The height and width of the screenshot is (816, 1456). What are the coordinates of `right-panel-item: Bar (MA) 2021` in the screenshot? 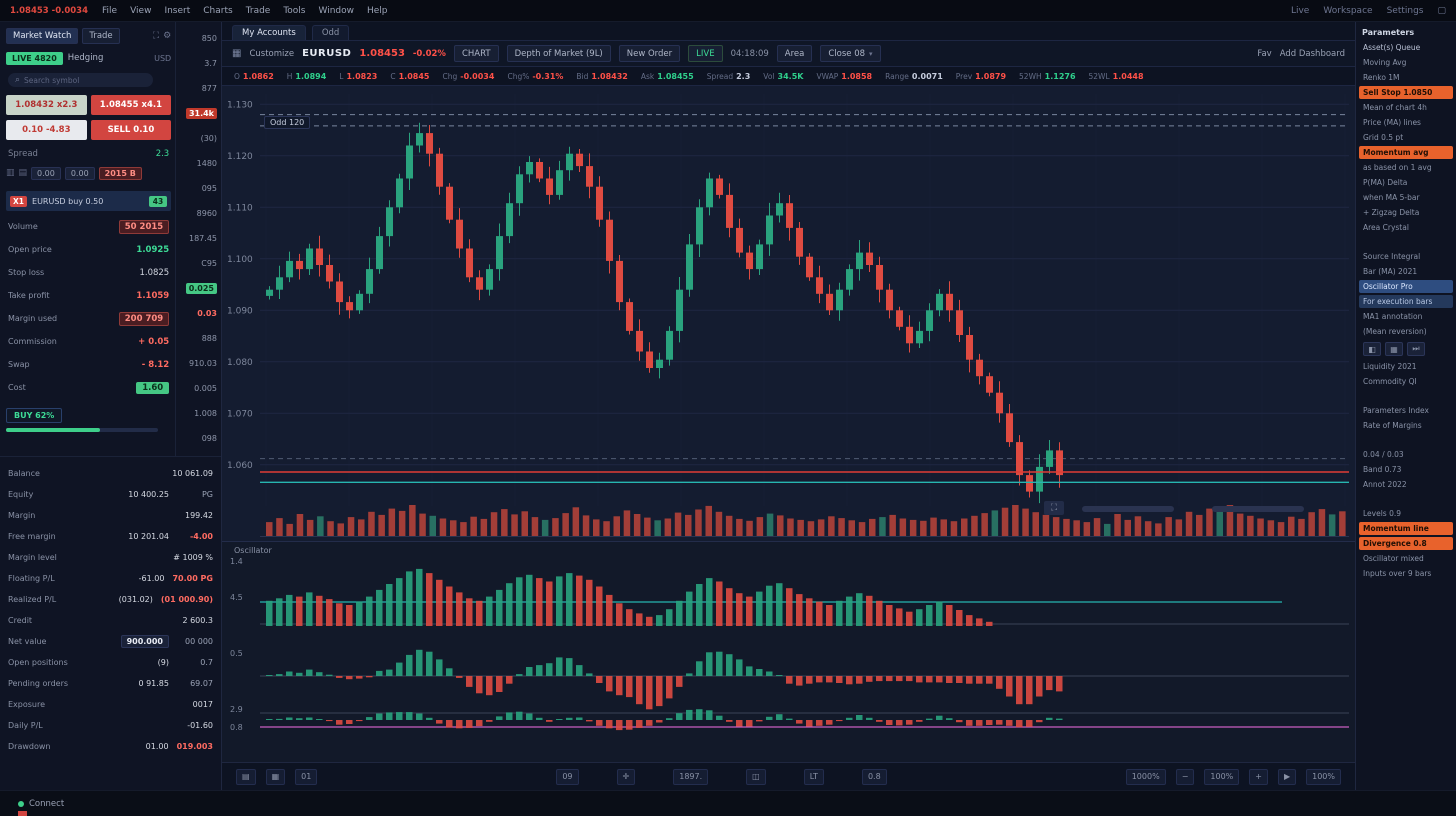 It's located at (1390, 271).